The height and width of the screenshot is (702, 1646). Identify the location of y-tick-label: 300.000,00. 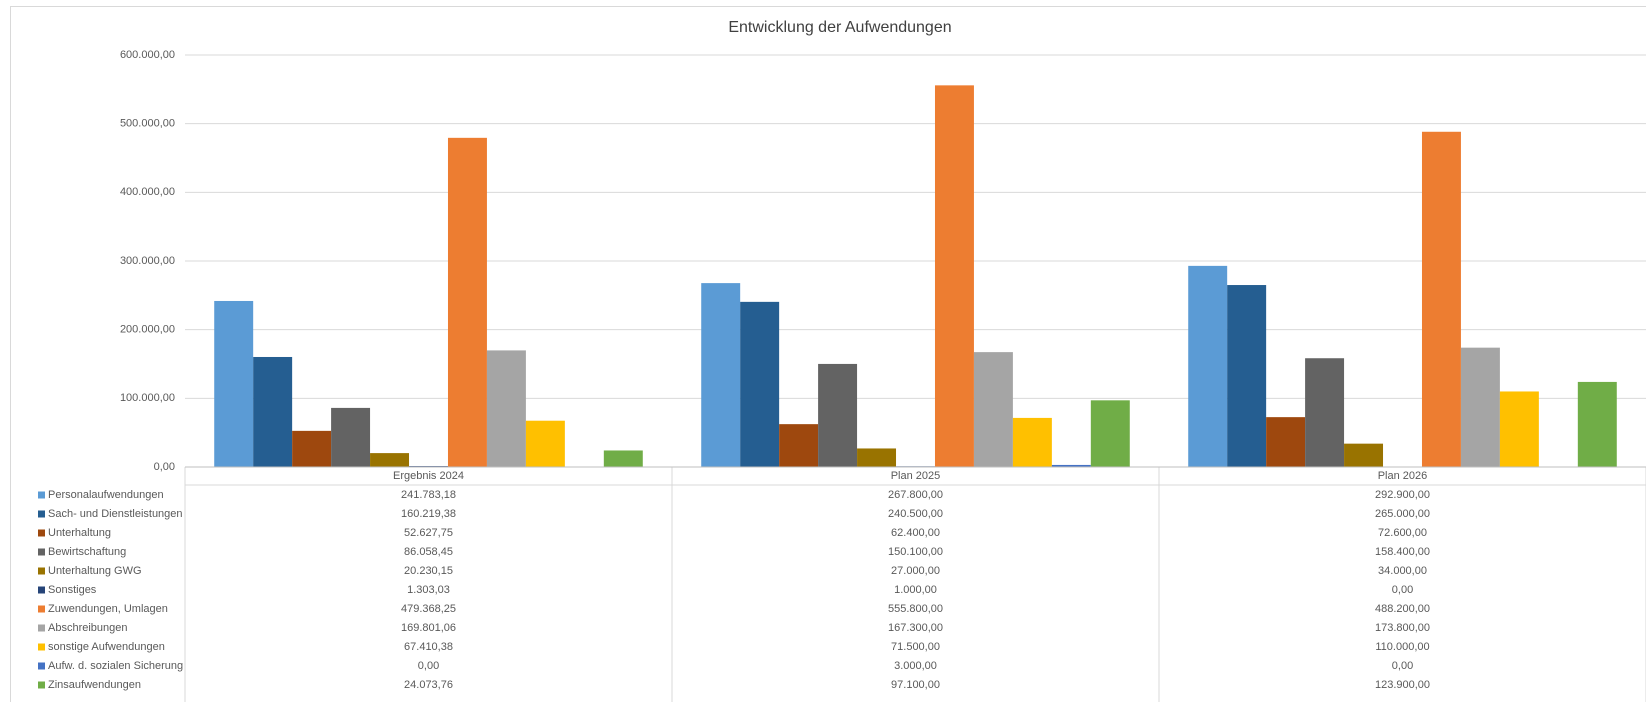
(147, 261).